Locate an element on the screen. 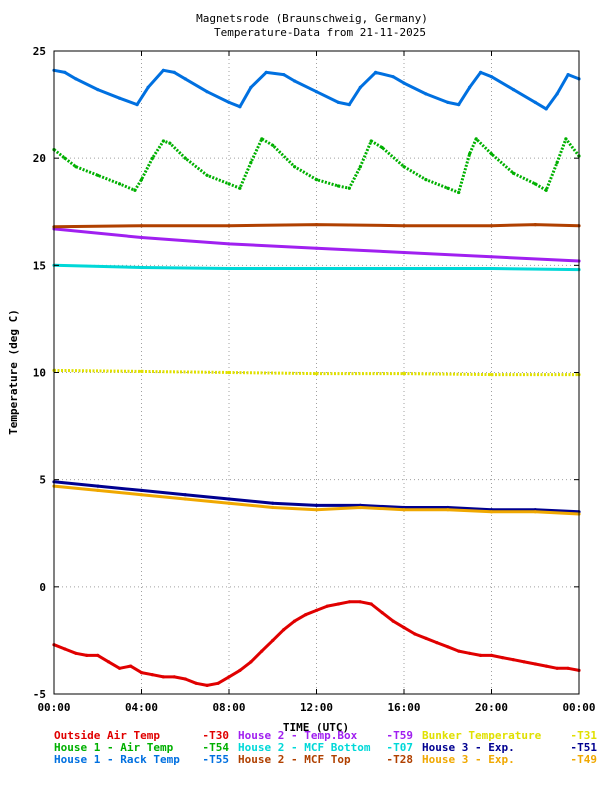 The height and width of the screenshot is (800, 600). legend-tag: T31 is located at coordinates (587, 735).